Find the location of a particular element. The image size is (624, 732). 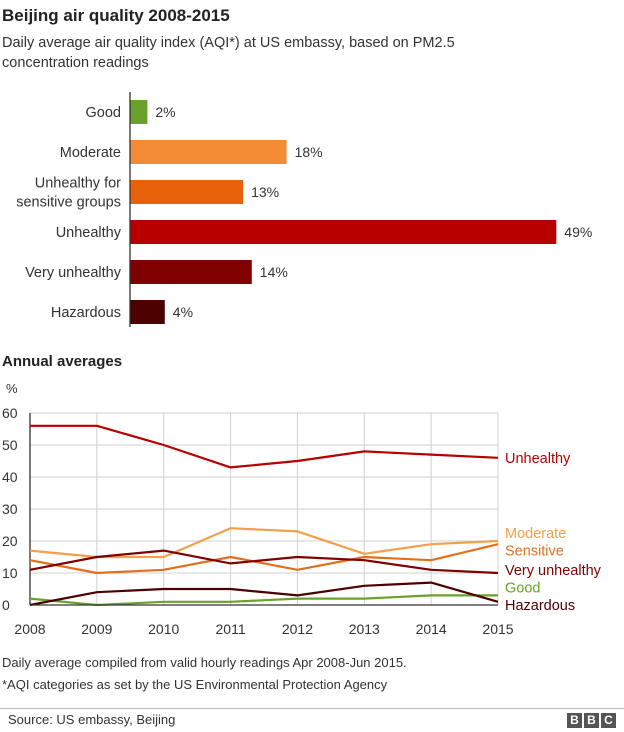

x-tick-label: 2014 is located at coordinates (431, 629).